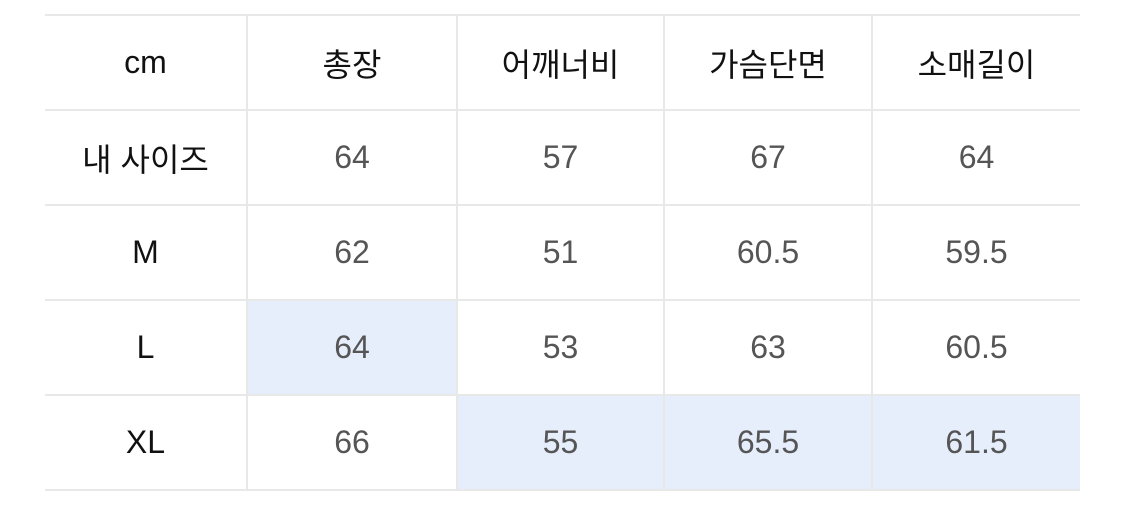 Image resolution: width=1125 pixels, height=518 pixels. I want to click on row-label: XL, so click(146, 442).